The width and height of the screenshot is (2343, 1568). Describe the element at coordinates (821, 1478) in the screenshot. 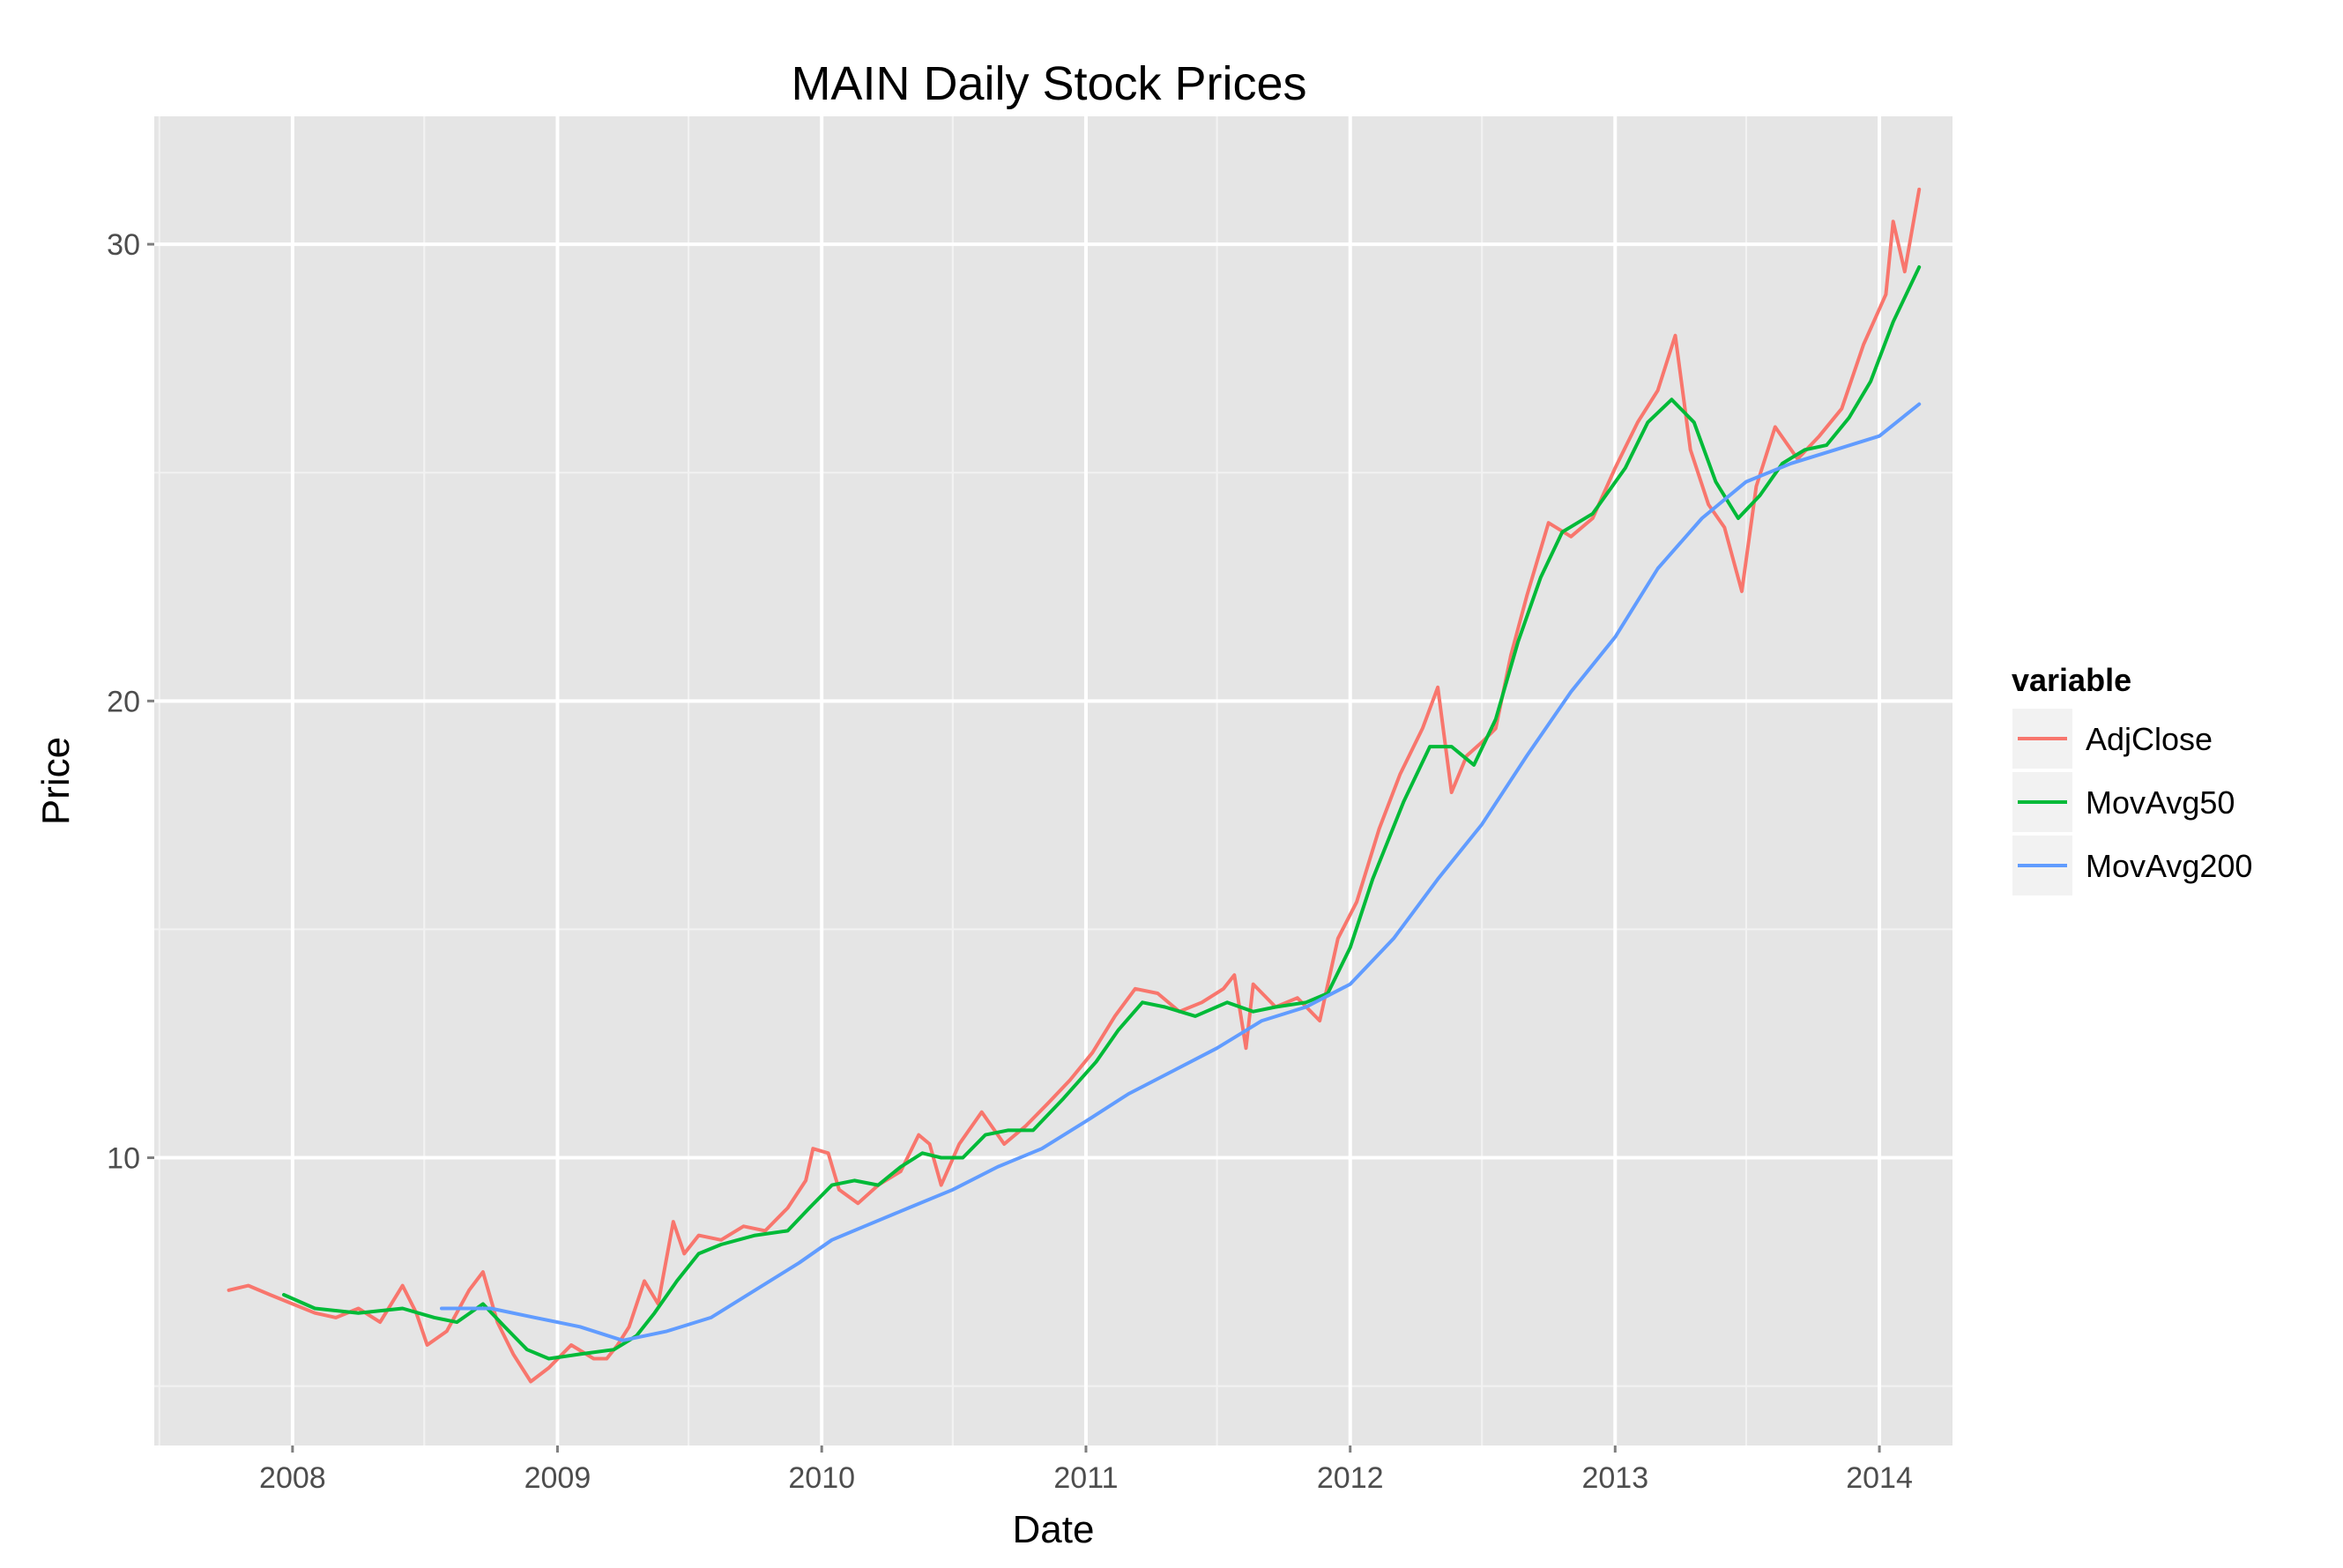

I see `x-tick-label: 2010` at that location.